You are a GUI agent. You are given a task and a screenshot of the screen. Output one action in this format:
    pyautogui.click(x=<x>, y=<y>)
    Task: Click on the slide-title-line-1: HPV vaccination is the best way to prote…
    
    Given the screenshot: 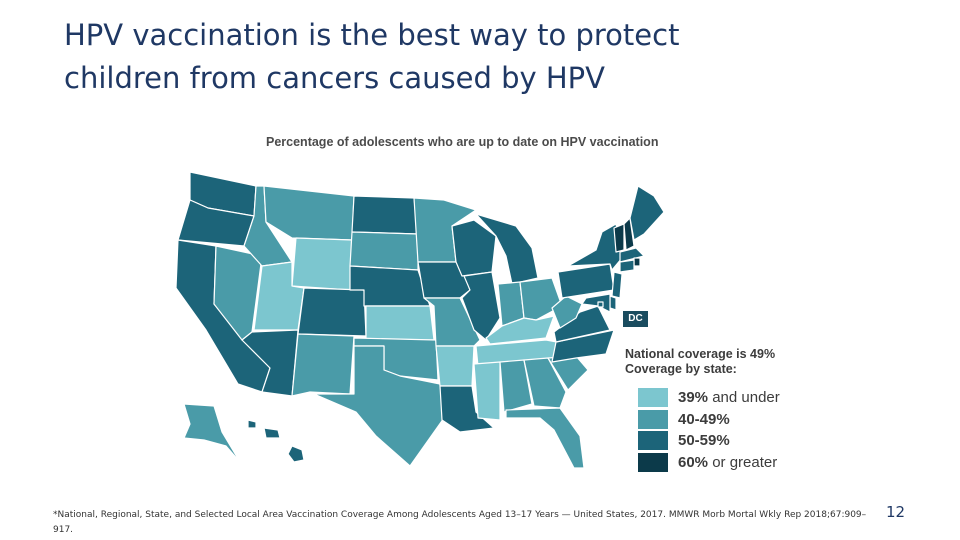 What is the action you would take?
    pyautogui.click(x=372, y=35)
    